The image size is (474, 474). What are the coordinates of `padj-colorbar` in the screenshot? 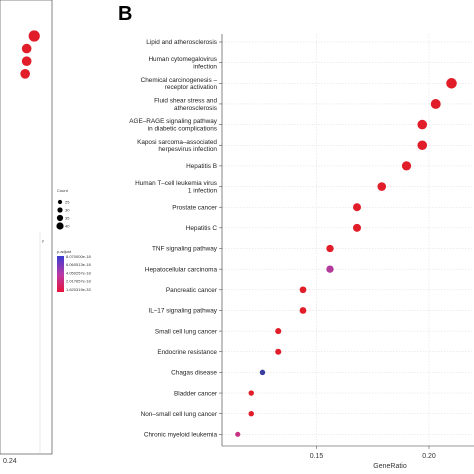 It's located at (60, 274).